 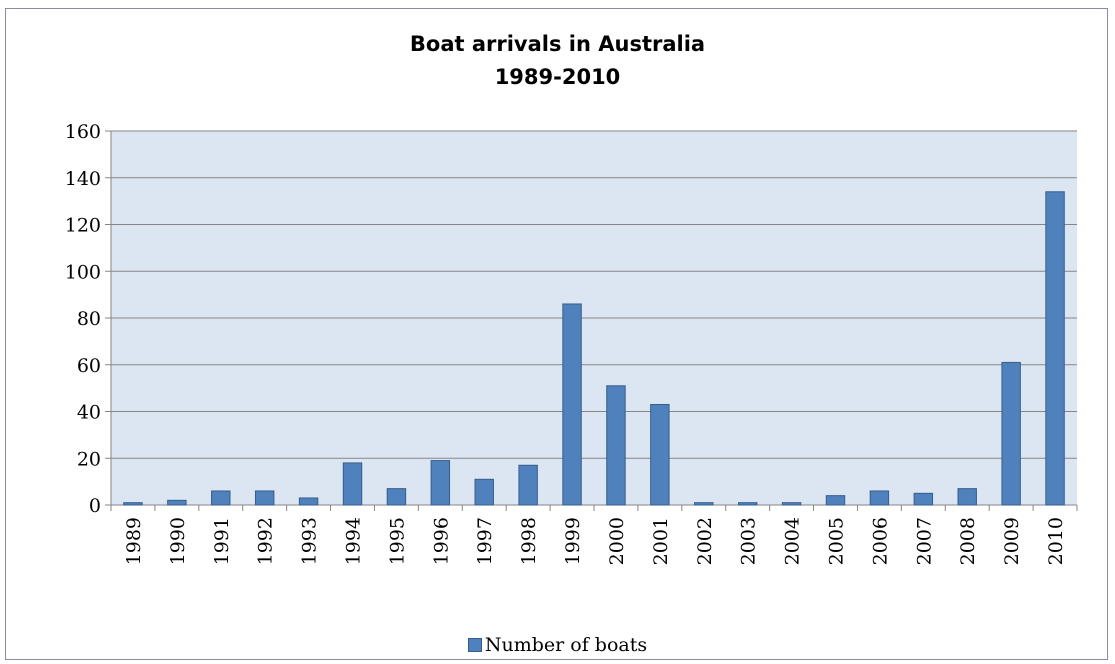 I want to click on x-tick-label: 1999, so click(x=573, y=541).